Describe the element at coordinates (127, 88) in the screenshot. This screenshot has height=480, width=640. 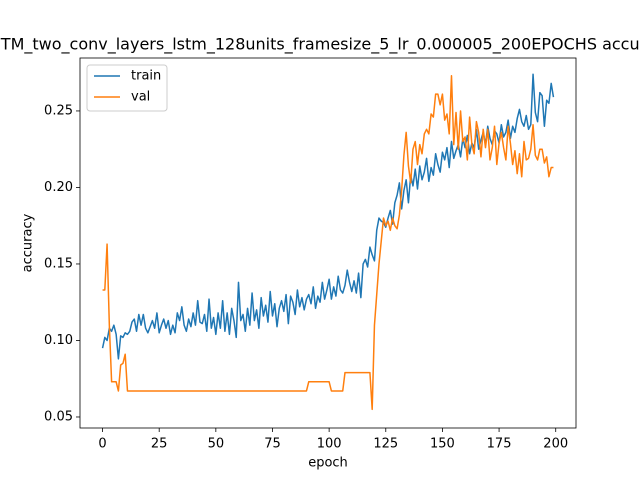
I see `legend: train val` at that location.